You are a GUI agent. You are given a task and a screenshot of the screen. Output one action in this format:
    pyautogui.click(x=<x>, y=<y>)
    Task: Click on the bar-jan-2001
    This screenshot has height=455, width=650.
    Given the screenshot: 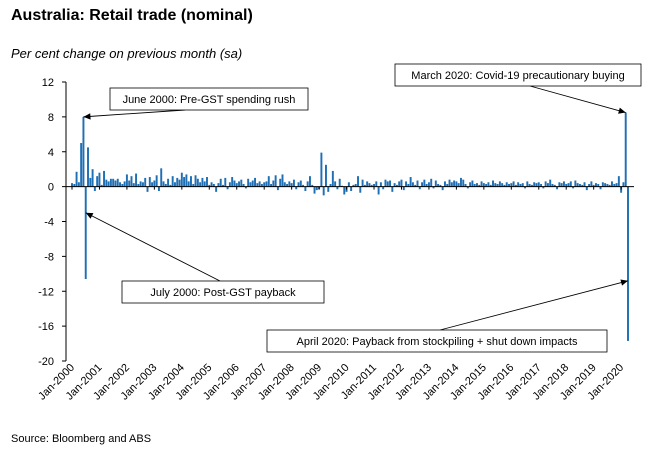 What is the action you would take?
    pyautogui.click(x=99, y=179)
    